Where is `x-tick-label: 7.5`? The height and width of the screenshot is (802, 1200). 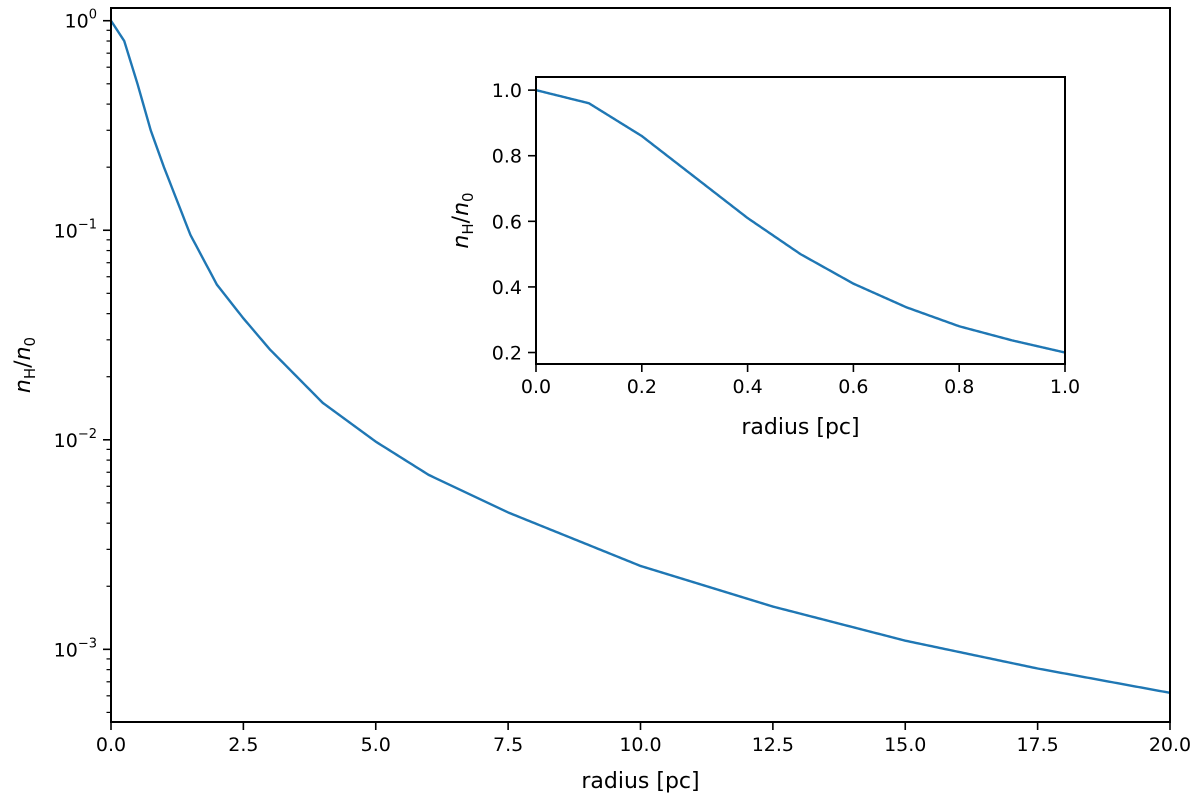
x-tick-label: 7.5 is located at coordinates (508, 745).